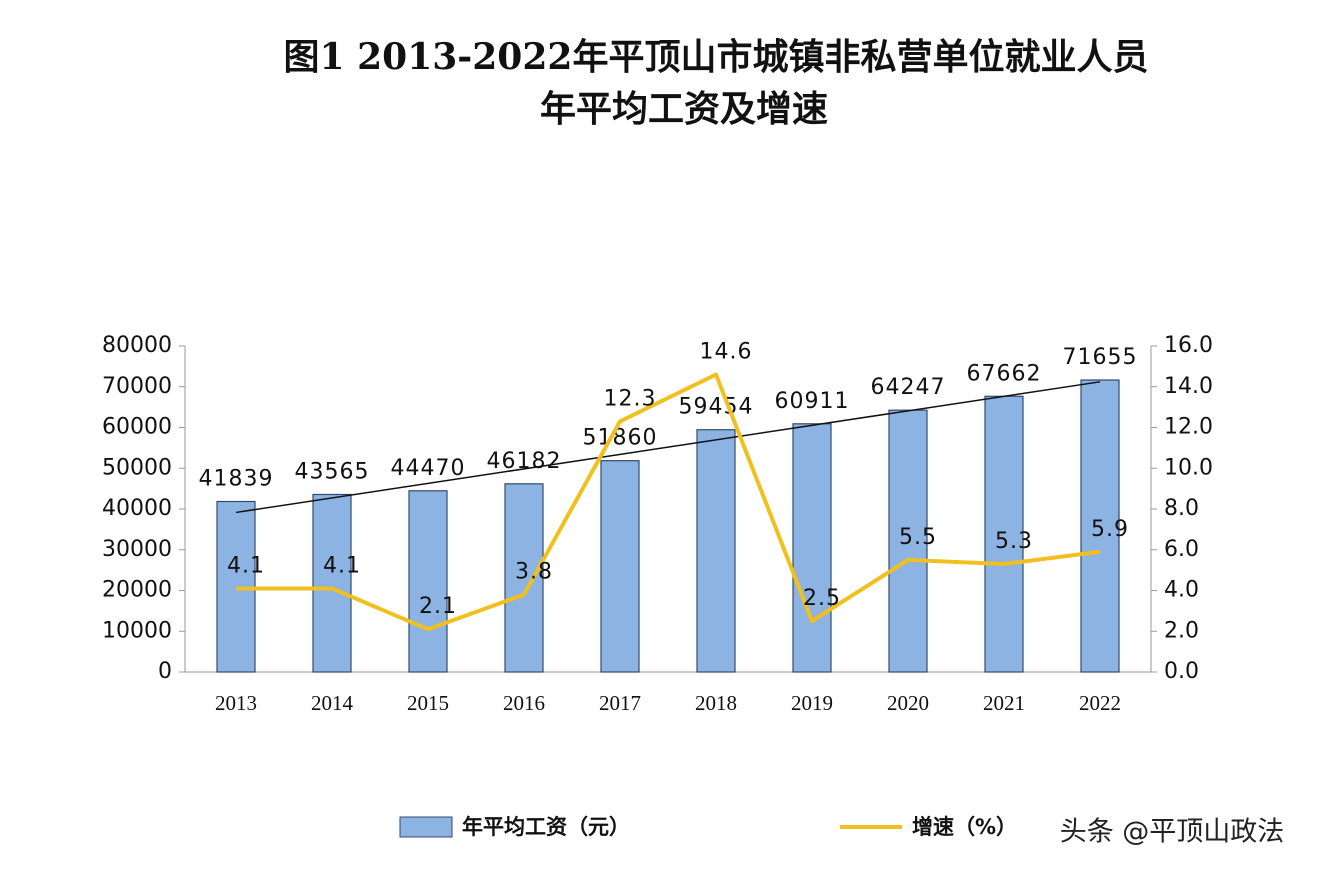  Describe the element at coordinates (726, 352) in the screenshot. I see `value-label: 14.6` at that location.